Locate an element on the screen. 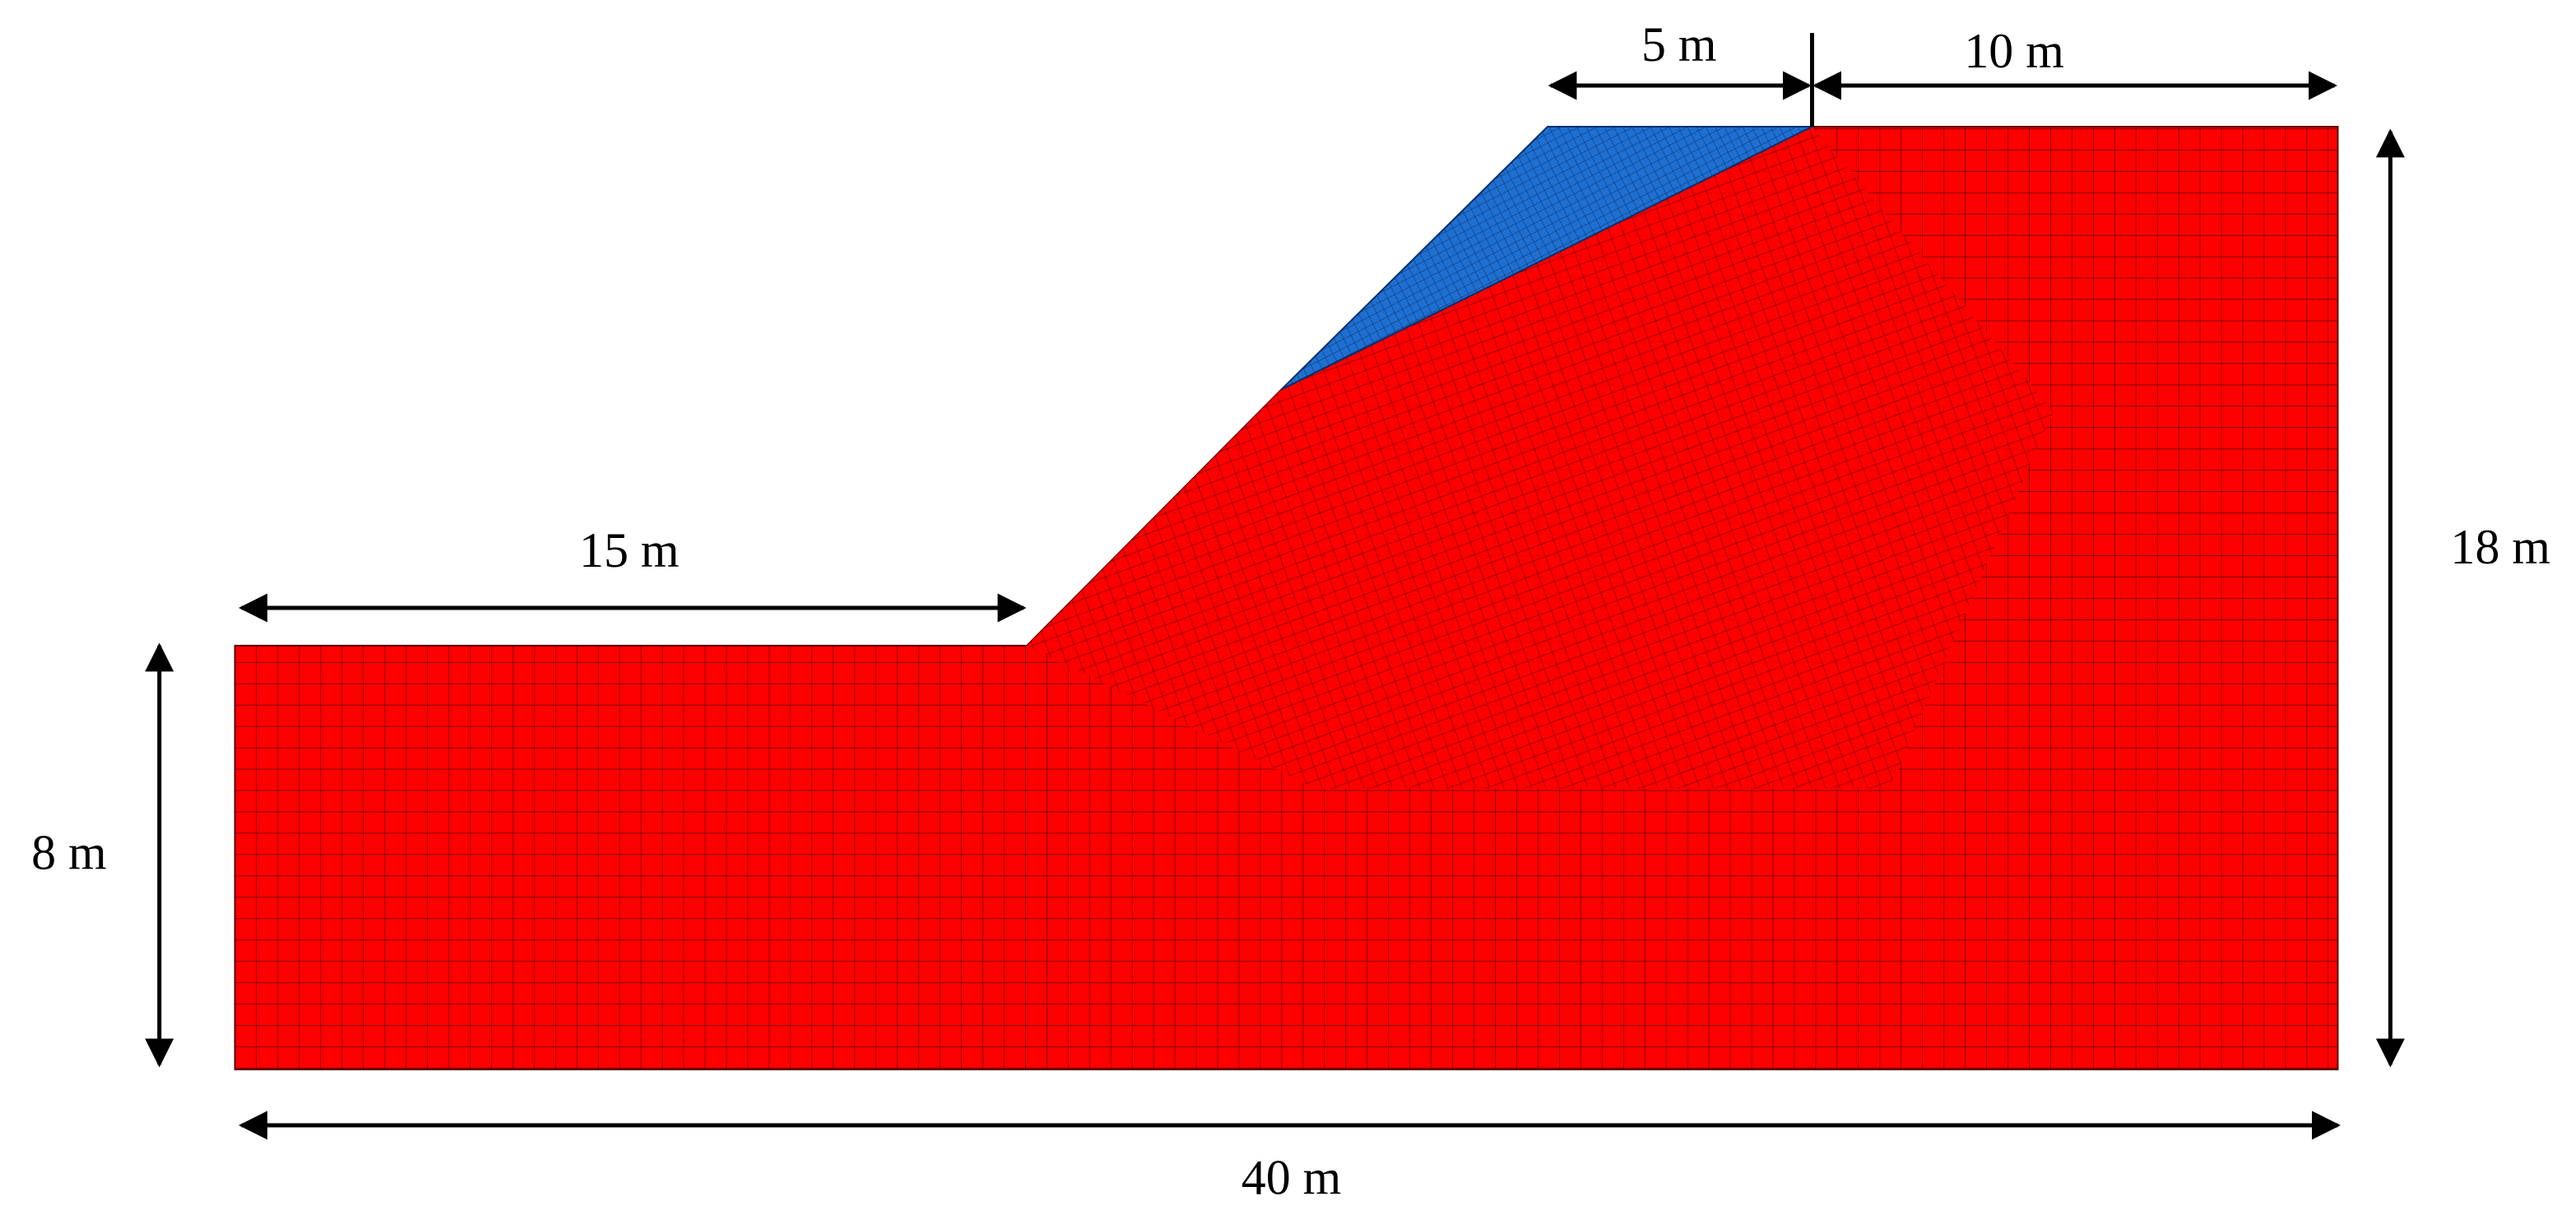 The image size is (2576, 1224). dim-label: 18 m is located at coordinates (2500, 547).